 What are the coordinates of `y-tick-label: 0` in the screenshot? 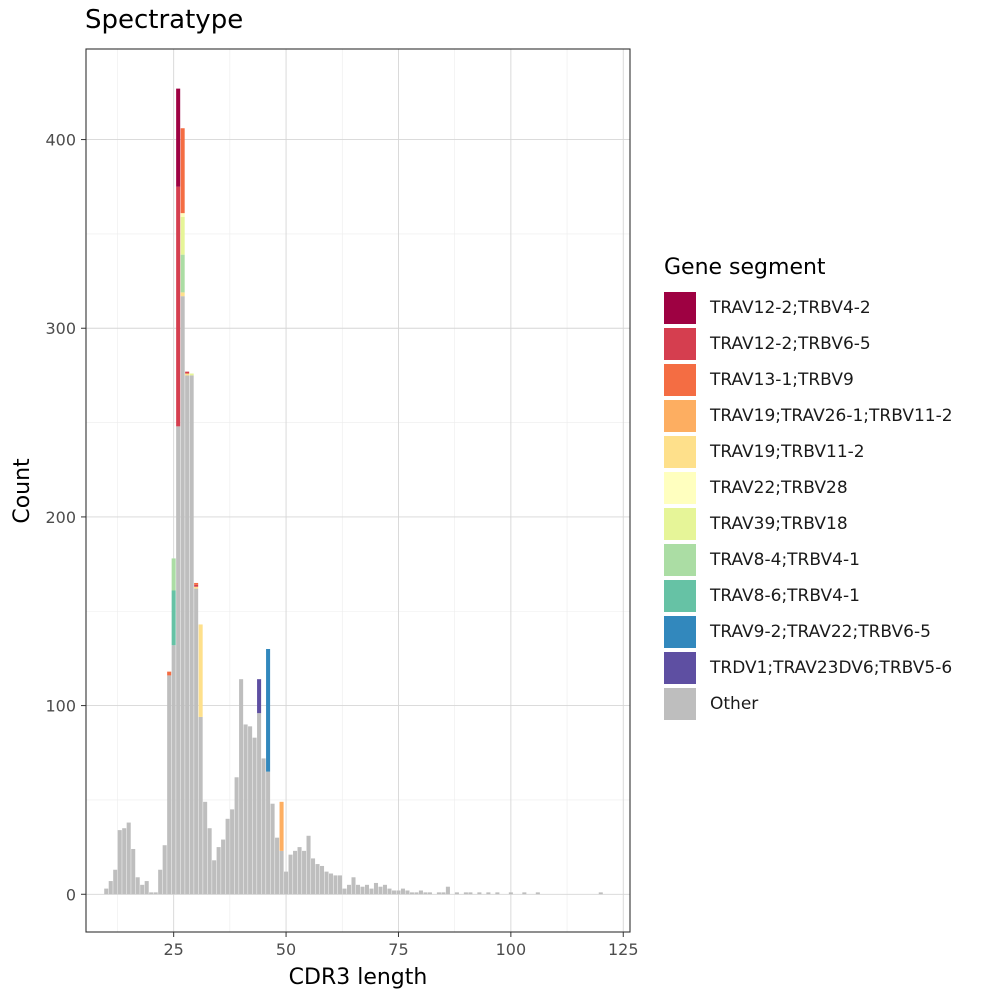 It's located at (71, 894).